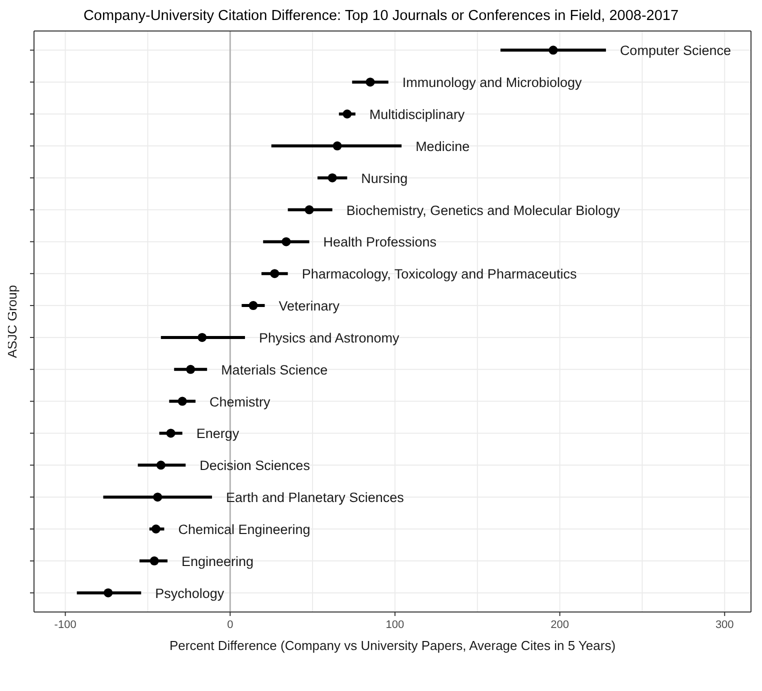 This screenshot has height=691, width=762. What do you see at coordinates (559, 625) in the screenshot?
I see `x-tick-label: 200` at bounding box center [559, 625].